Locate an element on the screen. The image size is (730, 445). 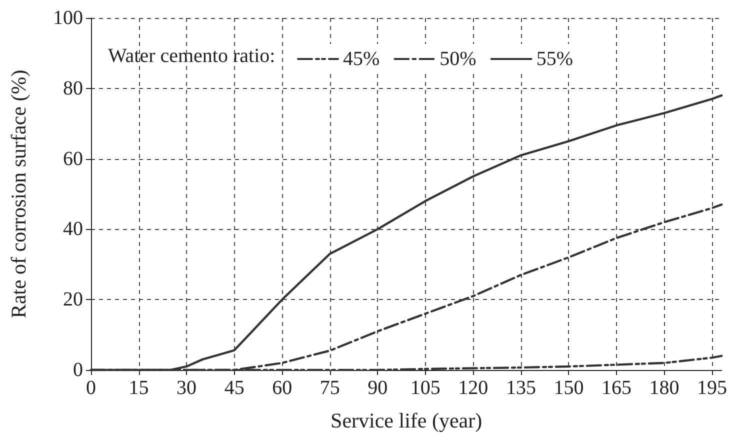
x-tick-label: 90 is located at coordinates (378, 388).